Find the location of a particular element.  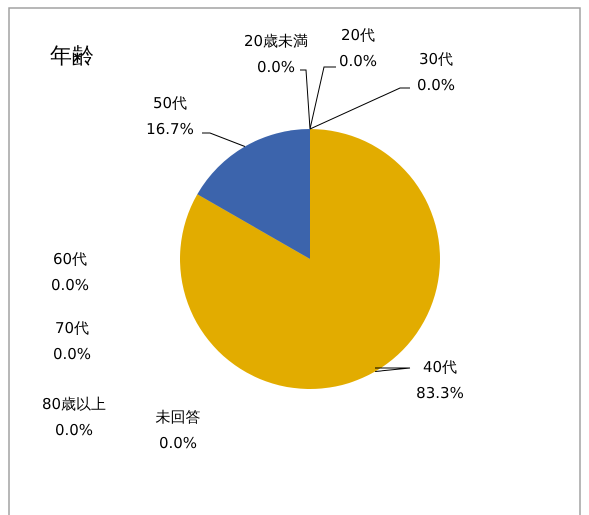

slice-label: 50代 is located at coordinates (170, 103).